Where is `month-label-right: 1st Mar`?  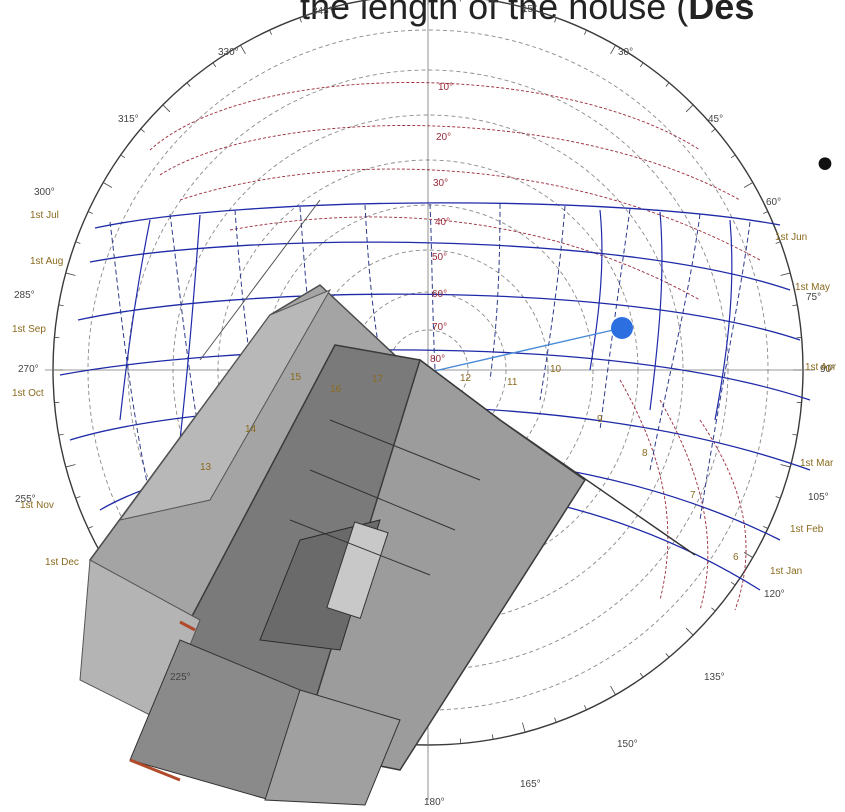
month-label-right: 1st Mar is located at coordinates (817, 463).